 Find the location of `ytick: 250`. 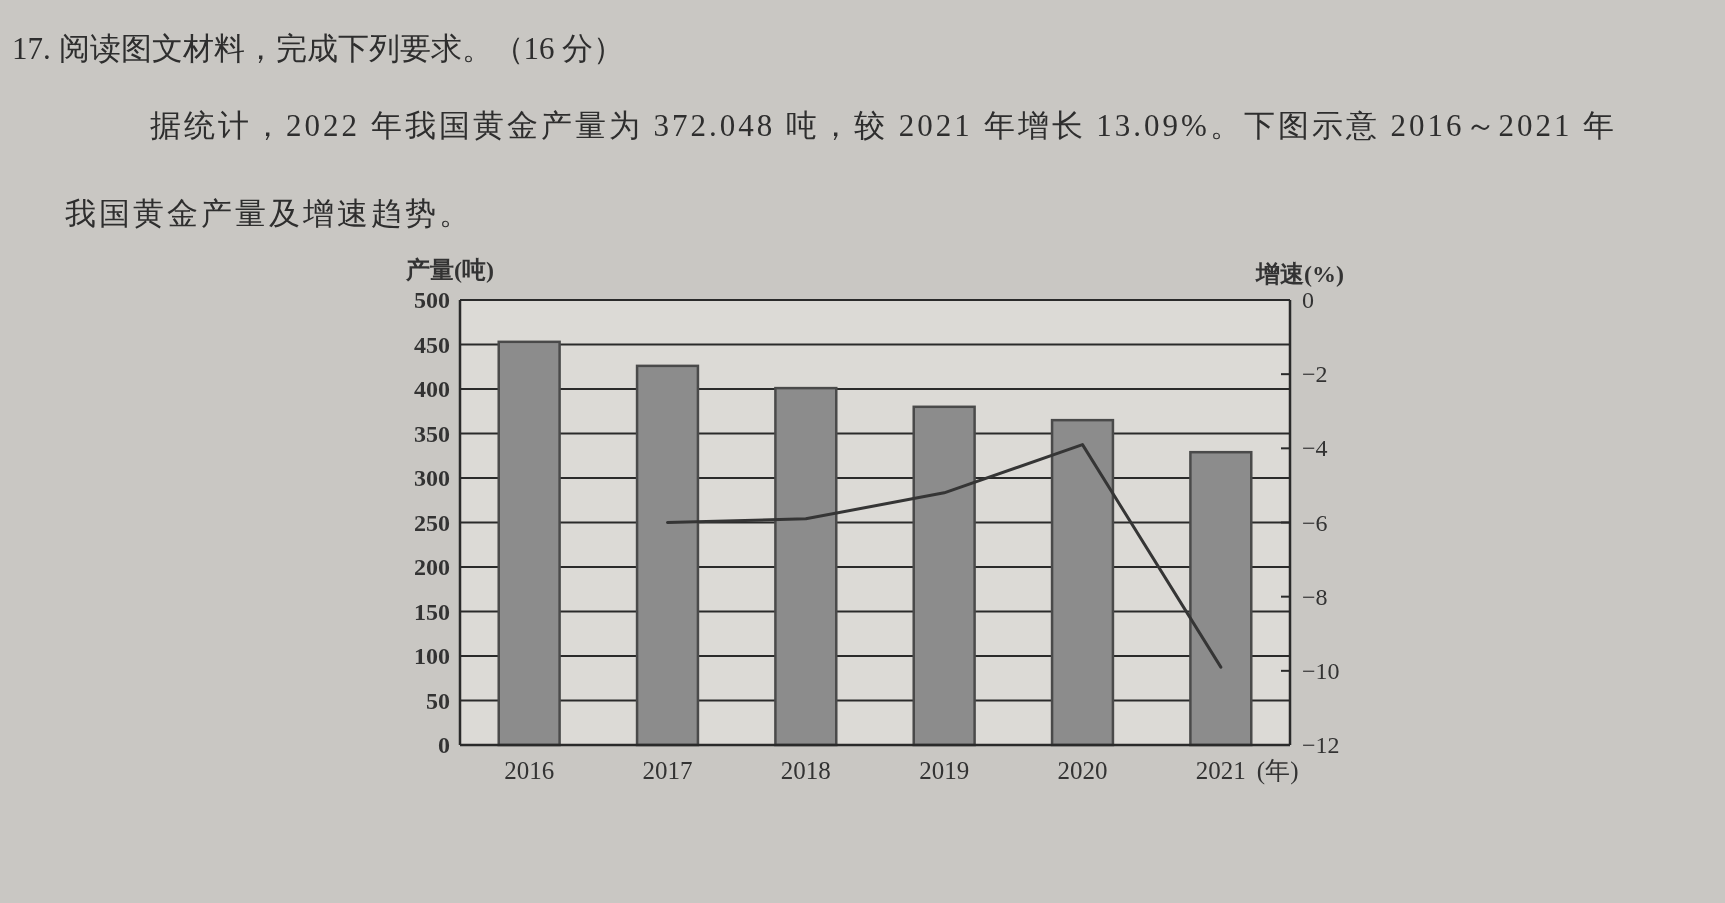

ytick: 250 is located at coordinates (432, 522).